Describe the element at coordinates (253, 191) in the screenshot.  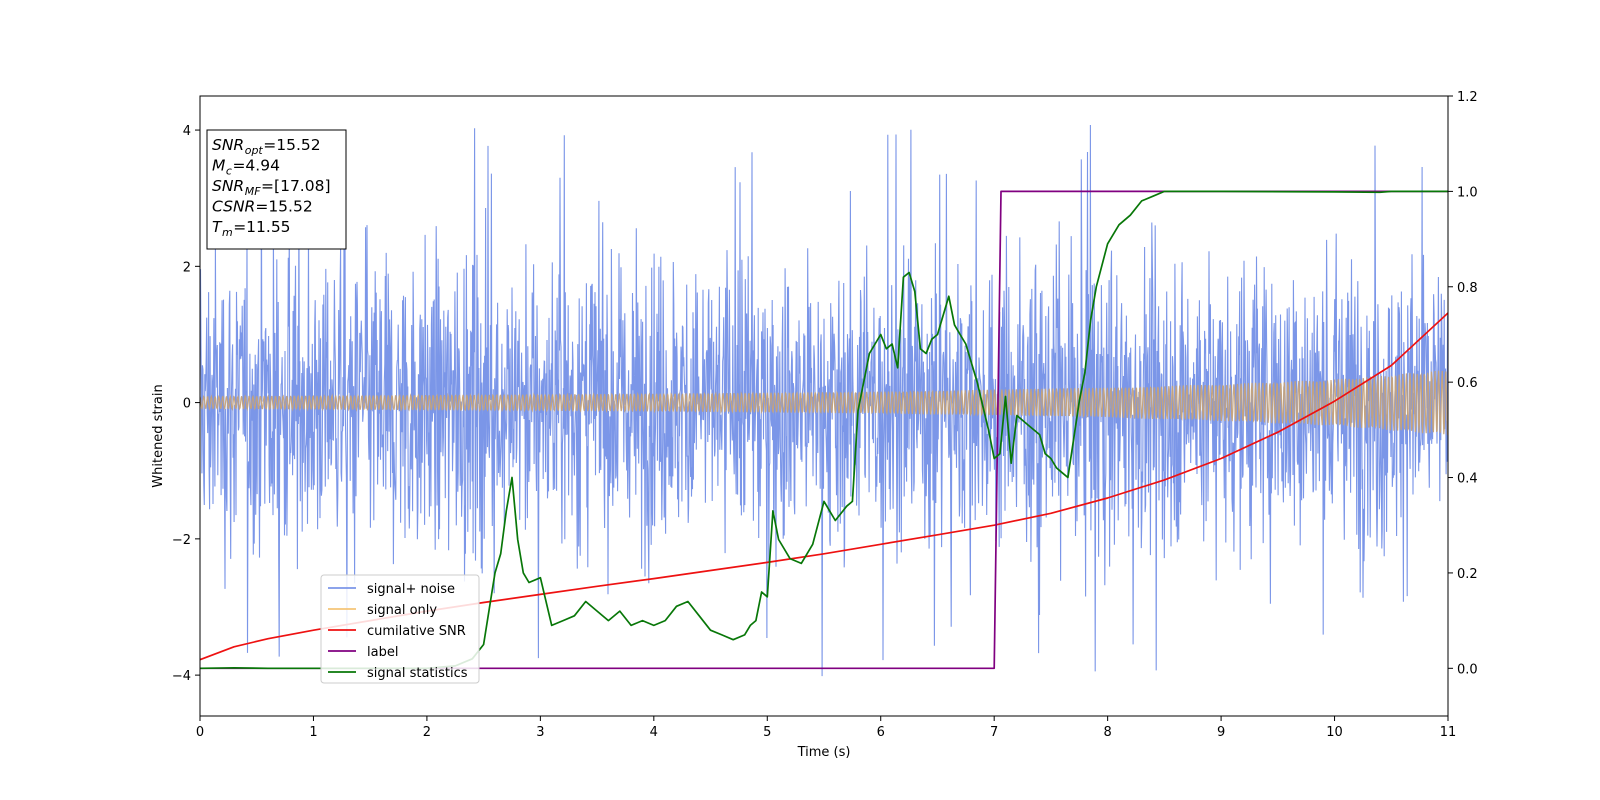
I see `info-line-subscript: MF` at that location.